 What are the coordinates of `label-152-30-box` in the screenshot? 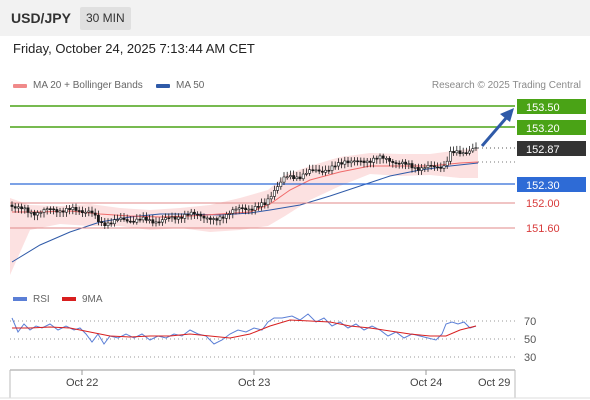 It's located at (551, 184).